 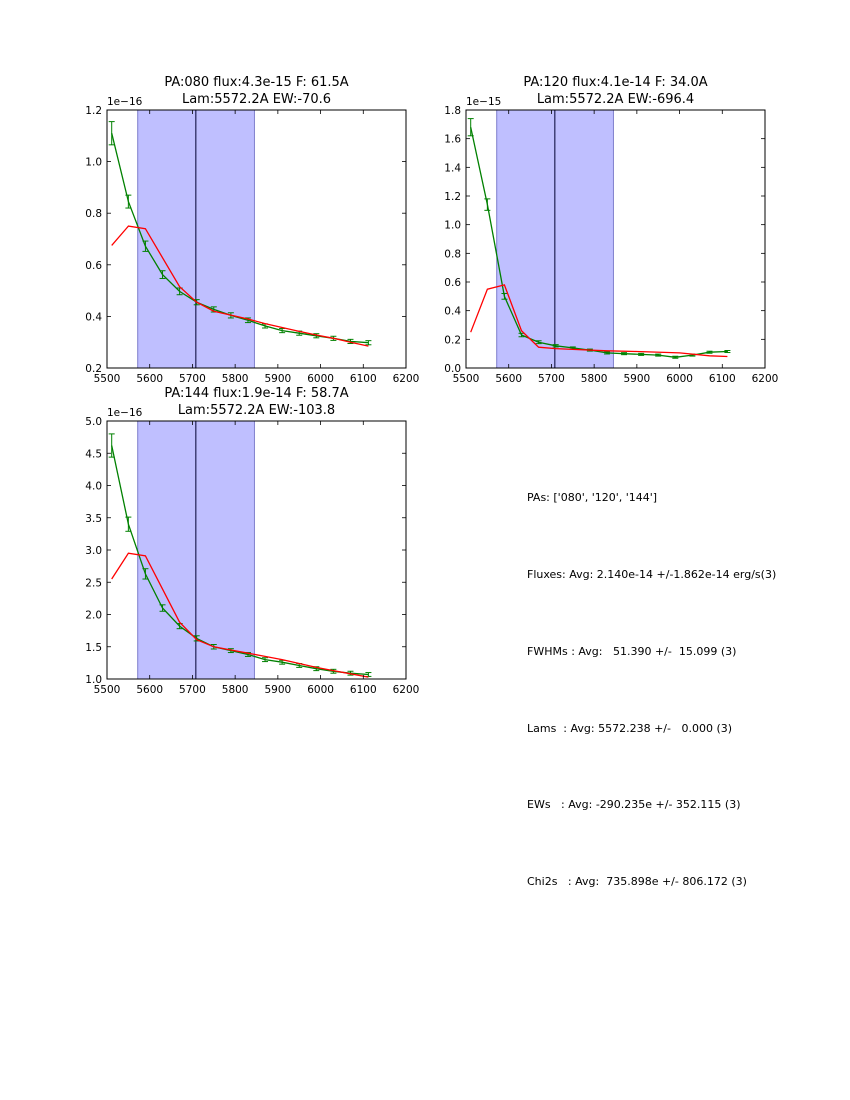 What do you see at coordinates (93, 422) in the screenshot?
I see `y-tick-label: 5.0` at bounding box center [93, 422].